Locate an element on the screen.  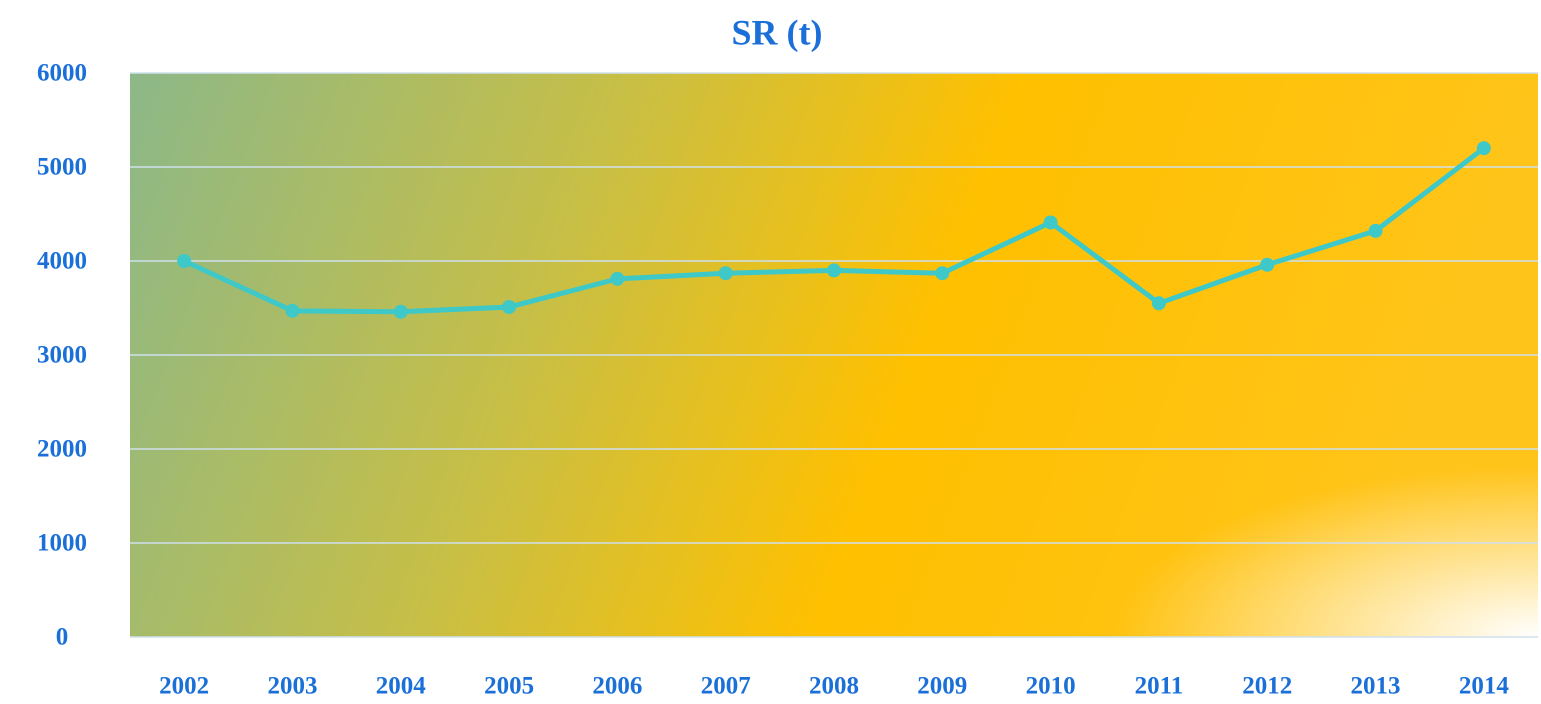
y-tick-label: 0 is located at coordinates (62, 637).